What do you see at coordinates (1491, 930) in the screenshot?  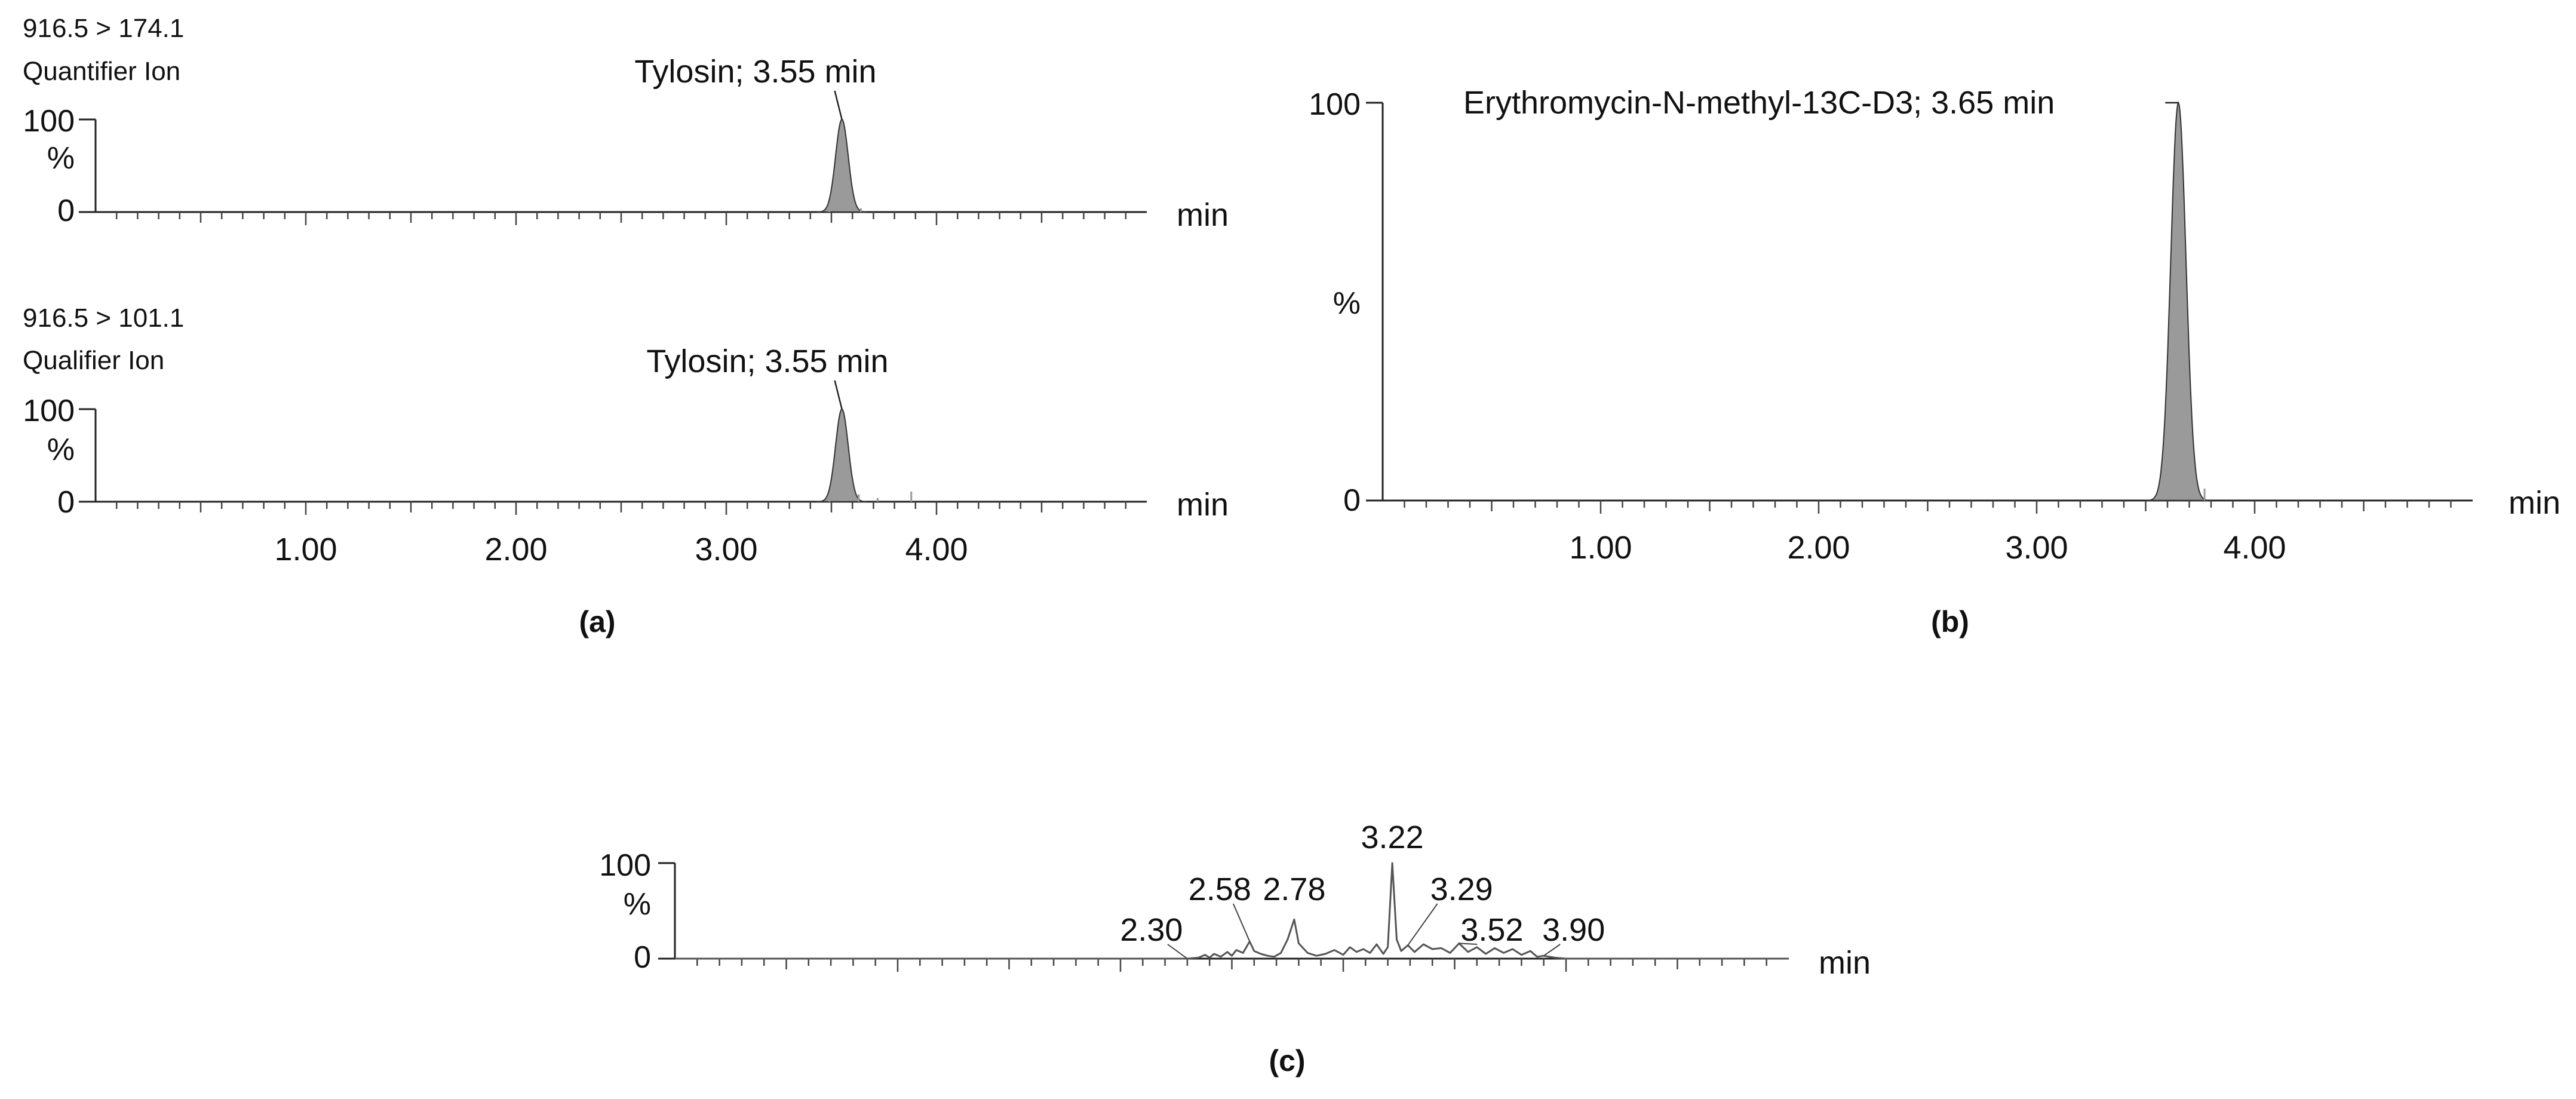 I see `peak-retention-label: 3.52` at bounding box center [1491, 930].